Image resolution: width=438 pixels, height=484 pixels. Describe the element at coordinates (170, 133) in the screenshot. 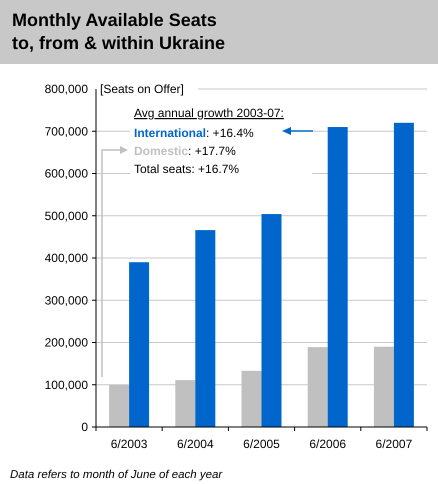

I see `text: International` at that location.